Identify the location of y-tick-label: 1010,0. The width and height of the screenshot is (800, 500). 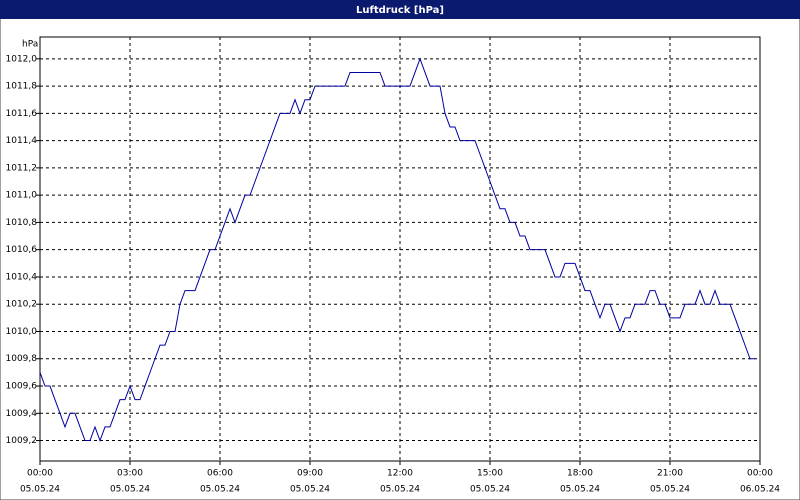
(22, 332).